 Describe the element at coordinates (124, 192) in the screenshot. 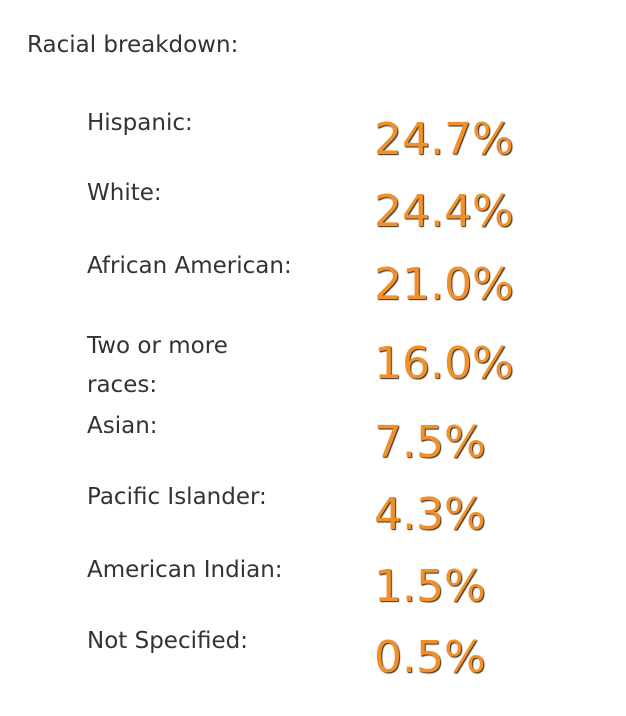

I see `row-label: White:` at that location.